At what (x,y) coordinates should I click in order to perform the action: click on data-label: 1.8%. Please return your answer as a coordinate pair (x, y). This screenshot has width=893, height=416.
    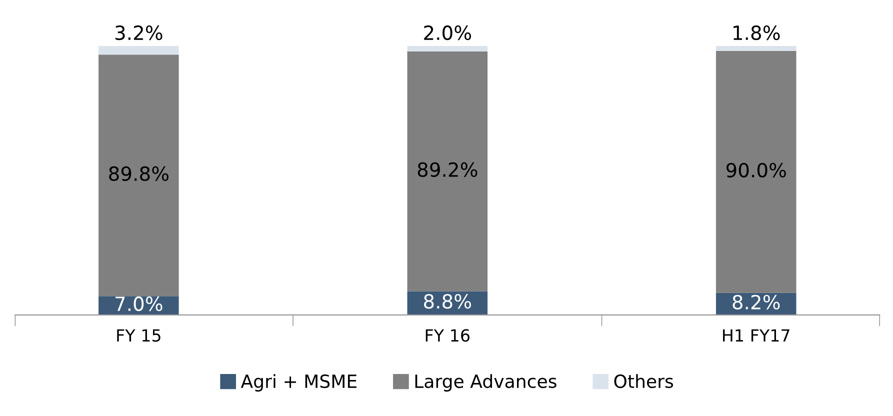
    Looking at the image, I should click on (757, 32).